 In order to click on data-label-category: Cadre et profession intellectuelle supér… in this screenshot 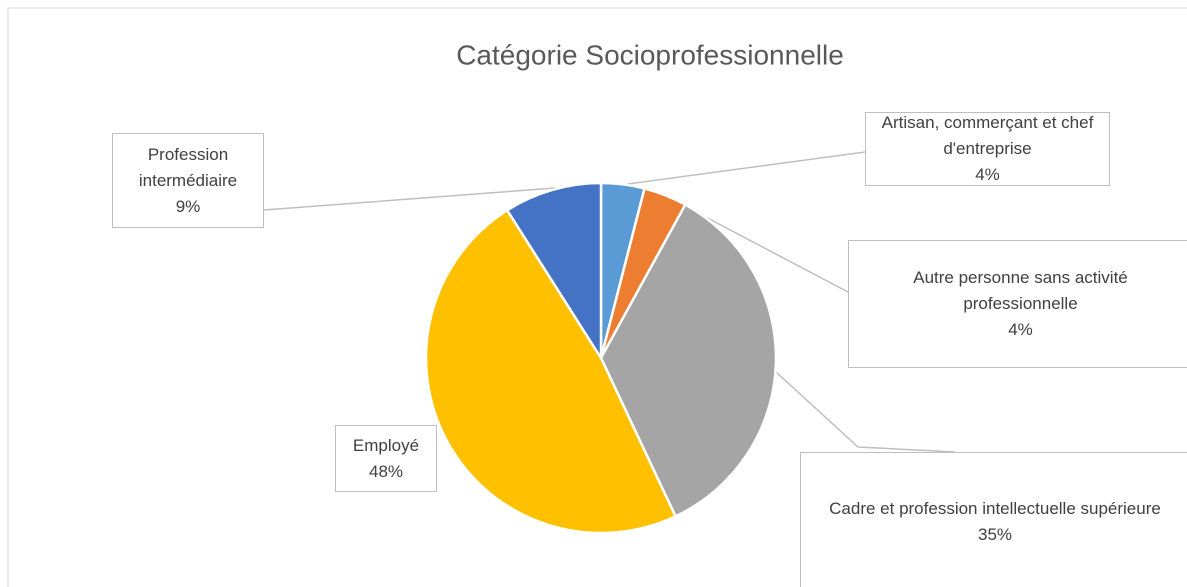, I will do `click(995, 508)`.